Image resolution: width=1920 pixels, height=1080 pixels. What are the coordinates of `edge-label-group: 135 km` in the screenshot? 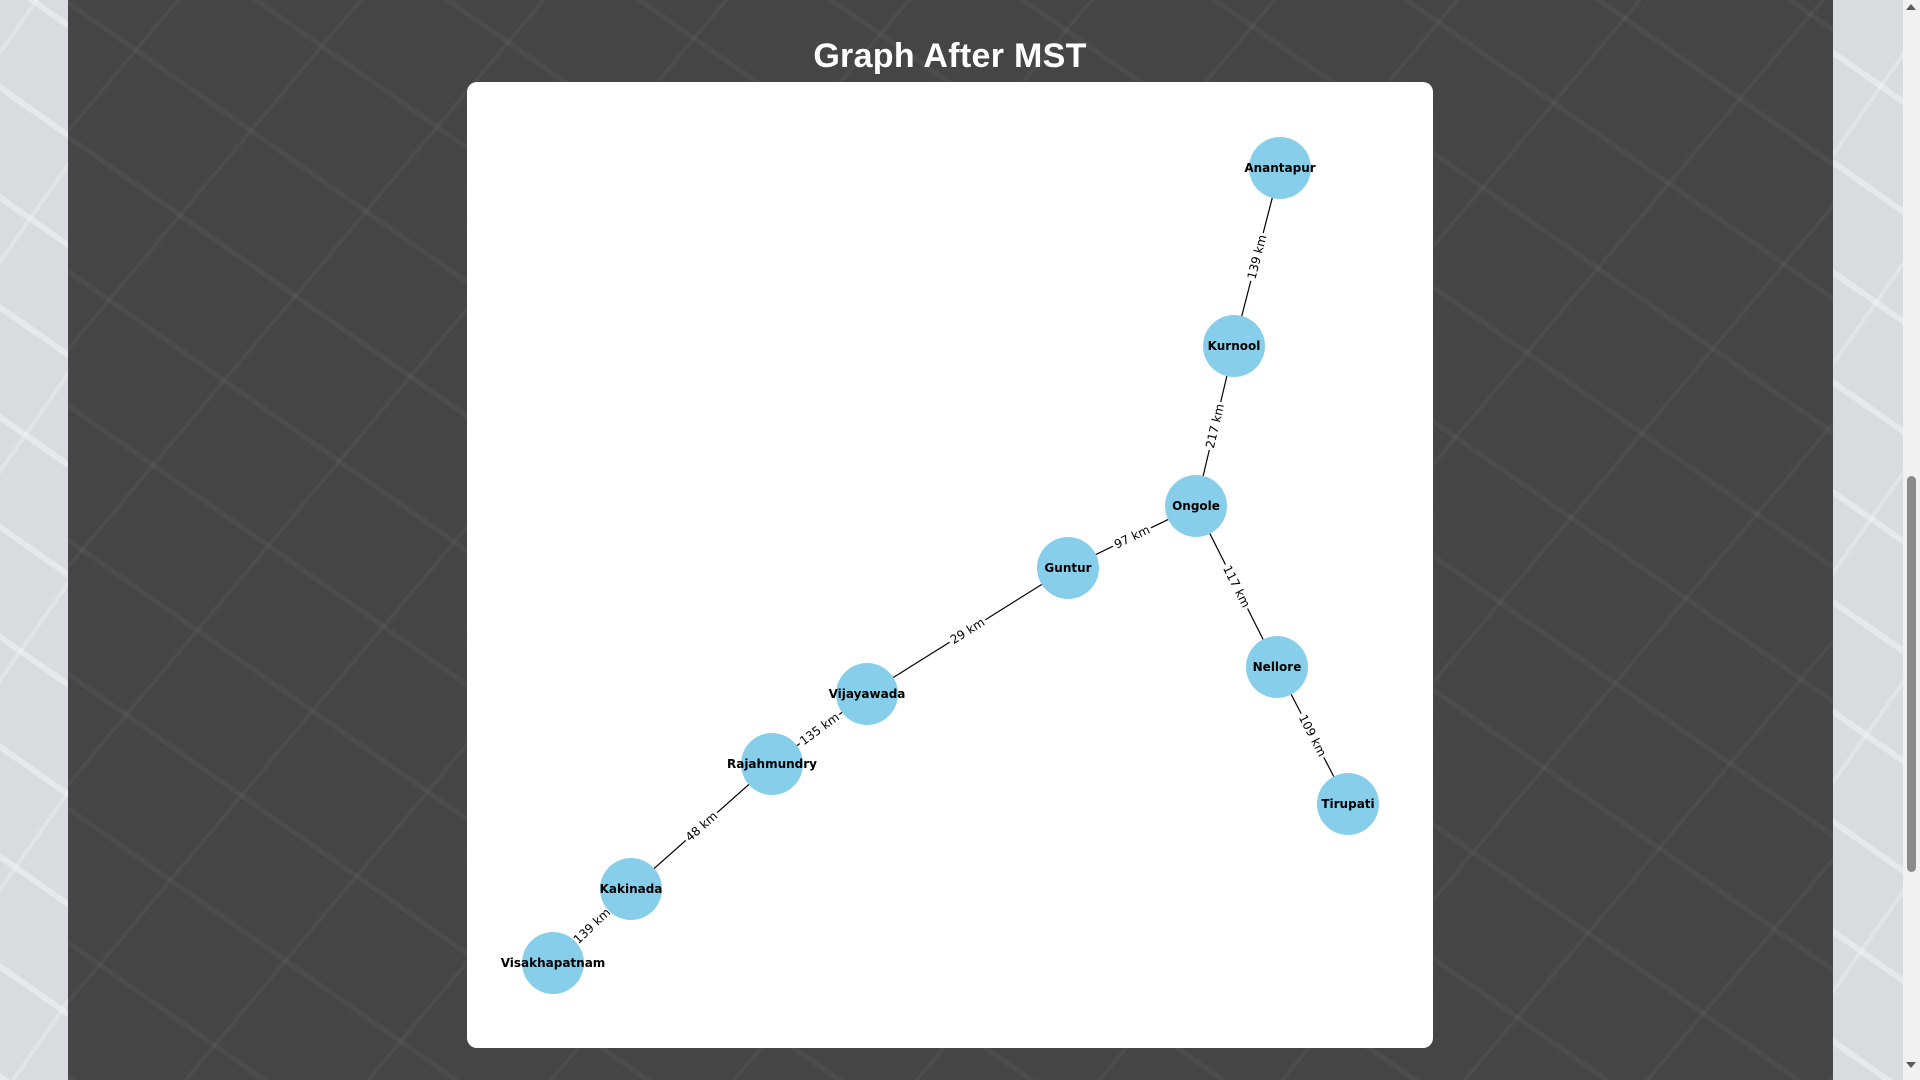 It's located at (819, 729).